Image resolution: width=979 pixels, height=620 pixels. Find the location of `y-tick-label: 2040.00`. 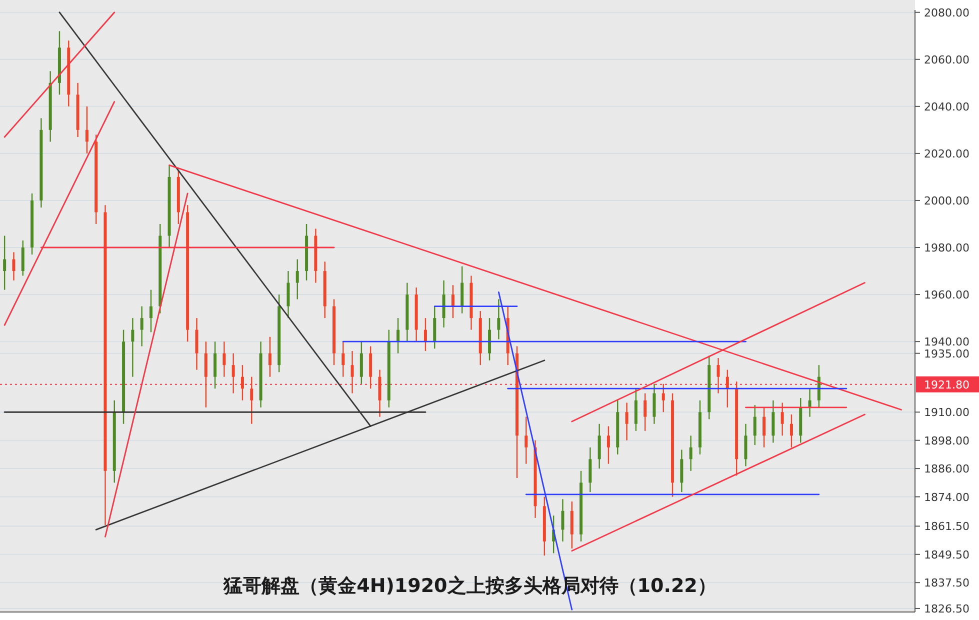

y-tick-label: 2040.00 is located at coordinates (947, 107).